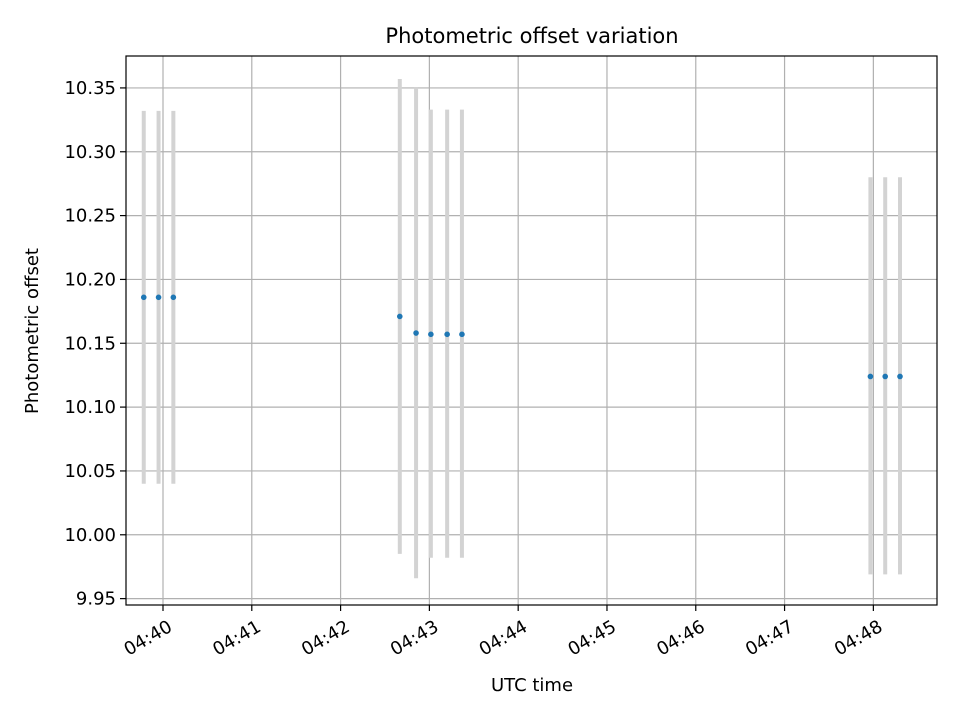  What do you see at coordinates (96, 599) in the screenshot?
I see `y-tick-label: 9.95` at bounding box center [96, 599].